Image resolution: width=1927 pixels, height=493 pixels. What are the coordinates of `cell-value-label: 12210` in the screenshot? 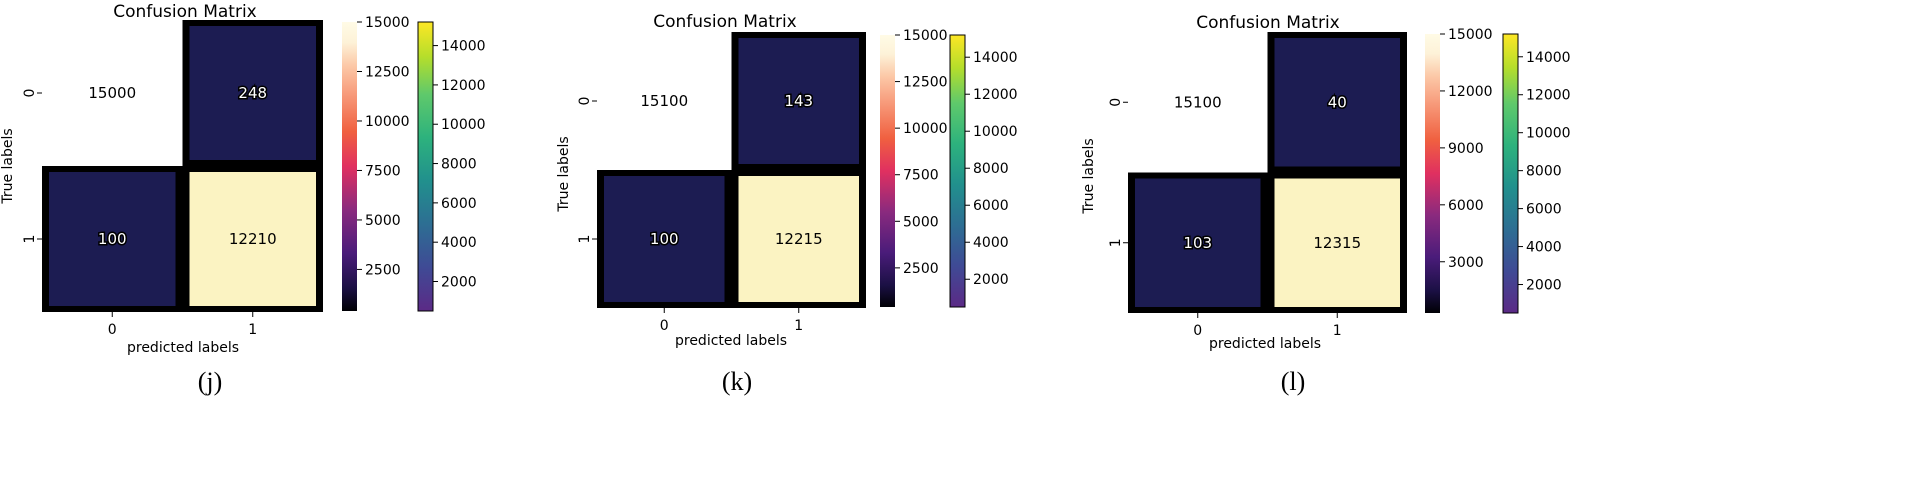 It's located at (253, 239).